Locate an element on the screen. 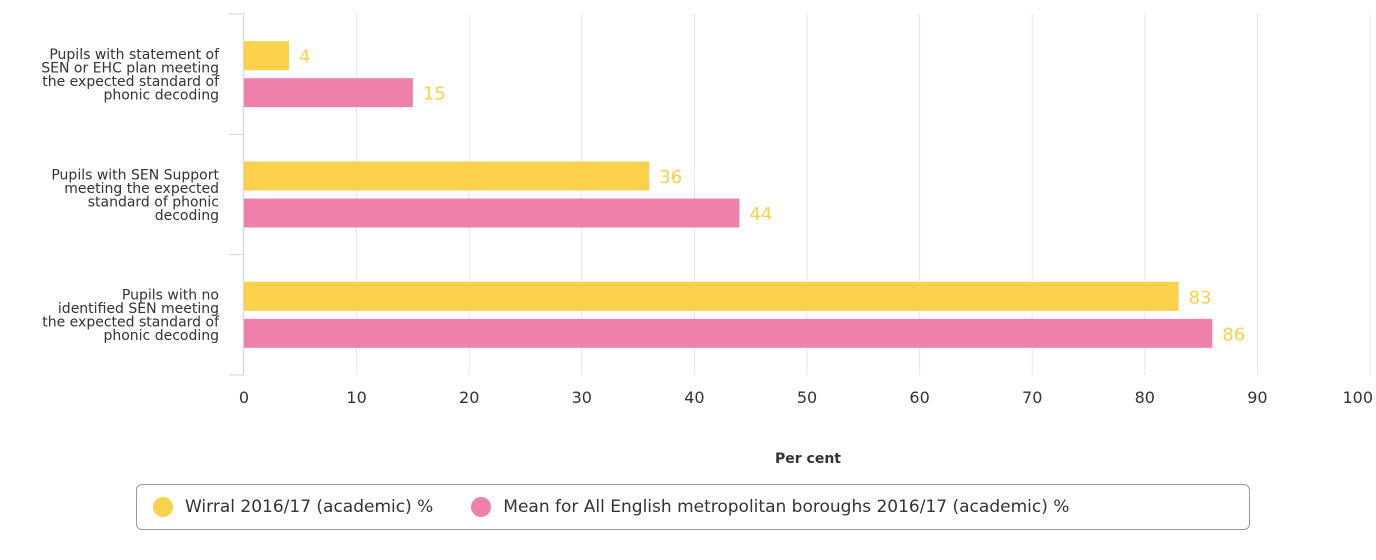  x-tick-label: 40 is located at coordinates (694, 397).